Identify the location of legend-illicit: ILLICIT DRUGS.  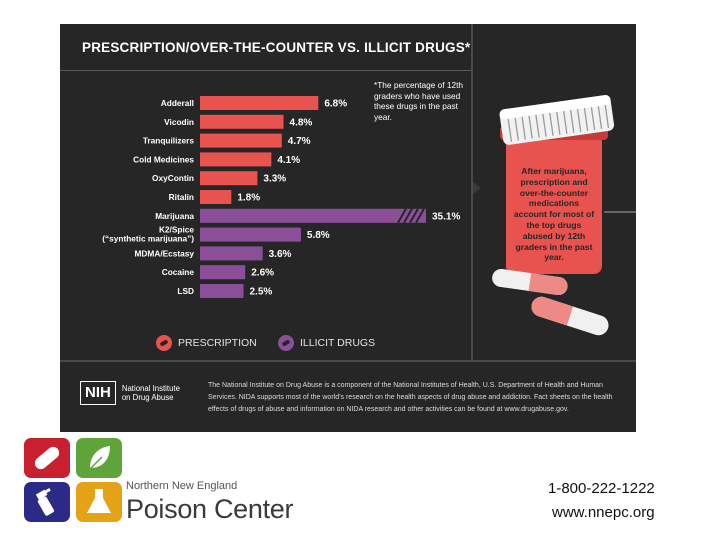
(326, 343).